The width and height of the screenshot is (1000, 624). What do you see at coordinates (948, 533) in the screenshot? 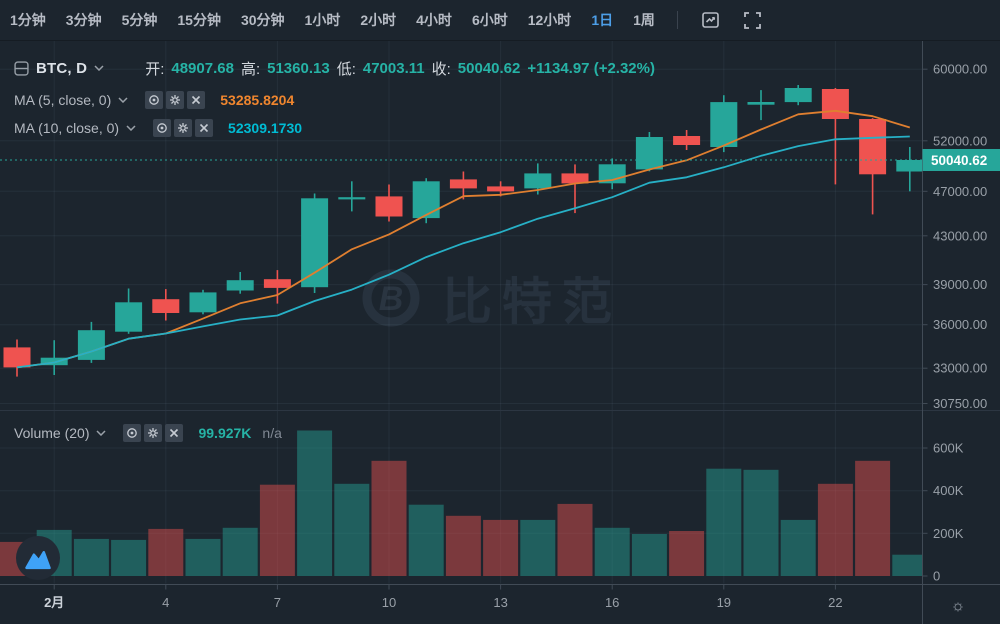
I see `svg-text: 200K` at bounding box center [948, 533].